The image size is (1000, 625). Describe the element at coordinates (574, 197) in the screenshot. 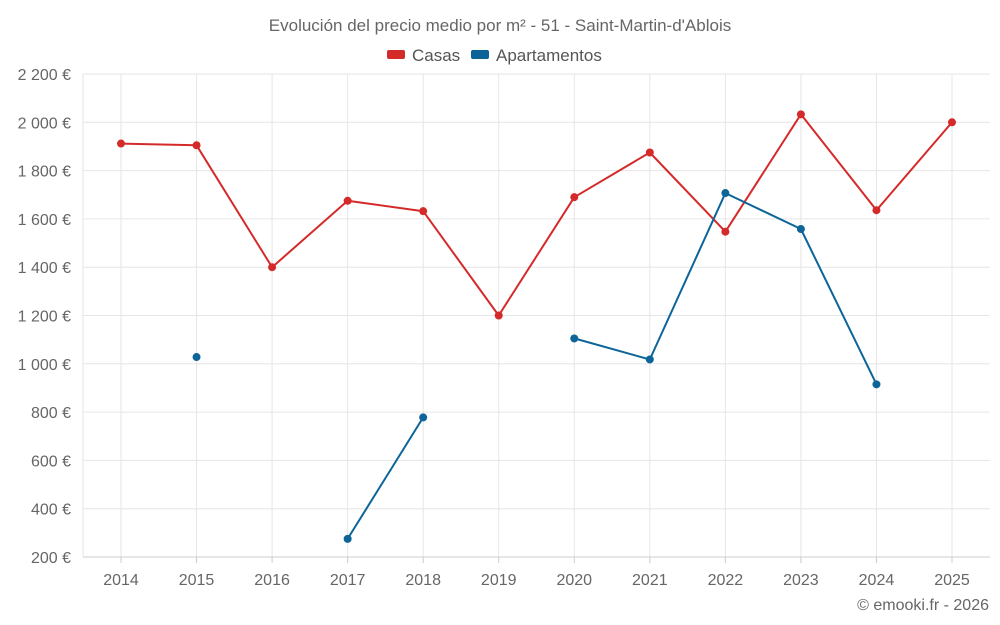

I see `data-point-casas-2020` at that location.